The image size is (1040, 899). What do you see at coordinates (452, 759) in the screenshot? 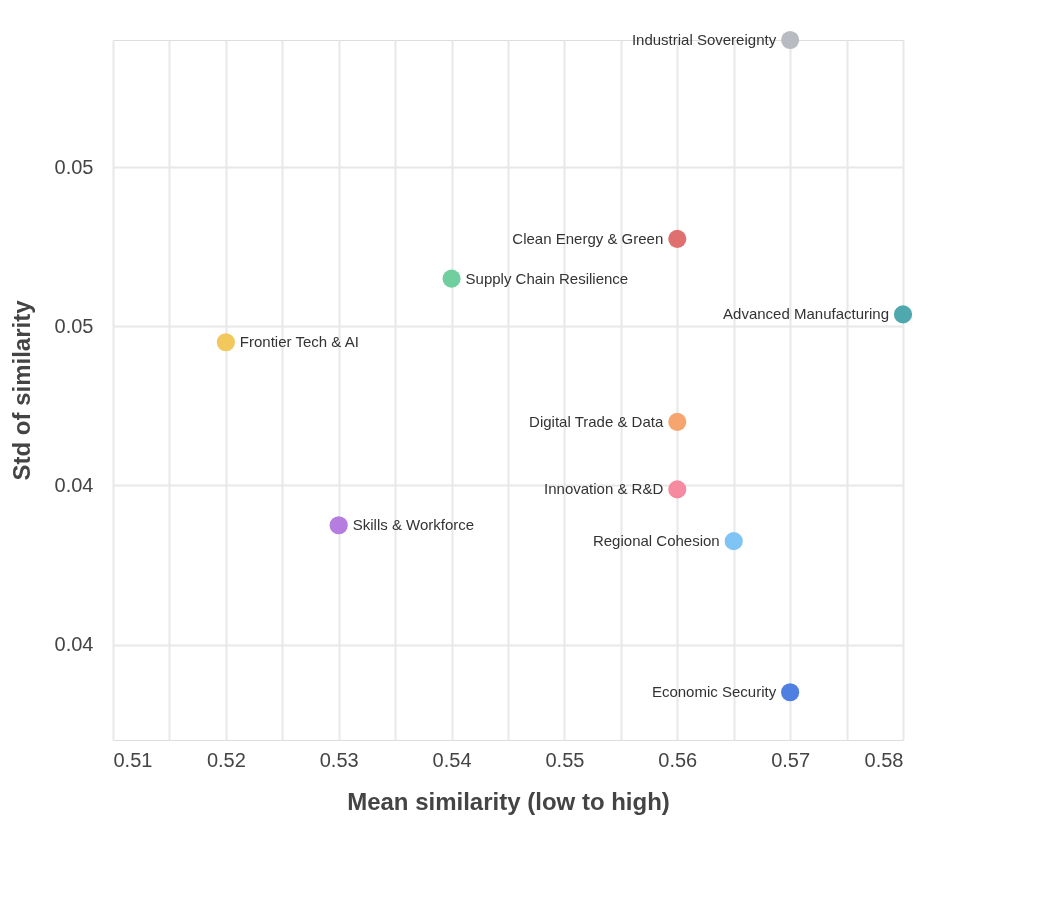
I see `x-tick-label: 0.54` at bounding box center [452, 759].